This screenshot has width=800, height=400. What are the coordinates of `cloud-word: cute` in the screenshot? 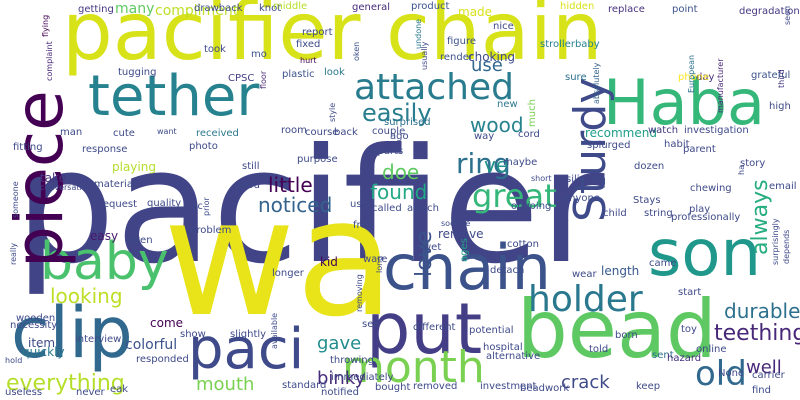 It's located at (124, 133).